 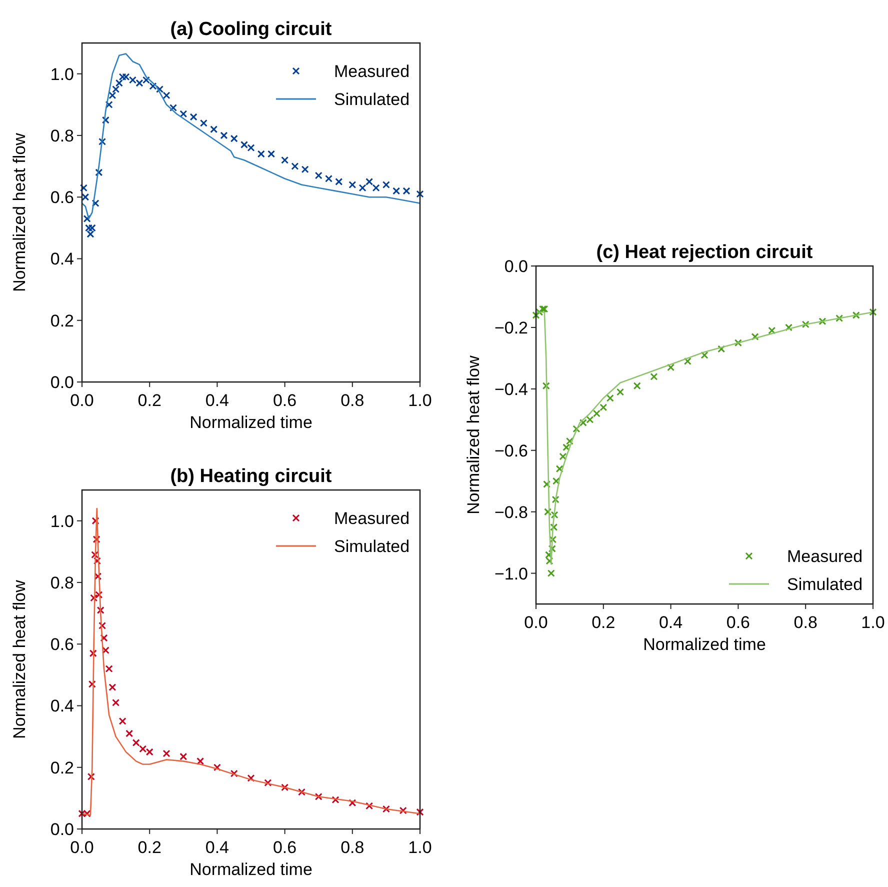 I want to click on y-tick-label: −0.4, so click(x=511, y=389).